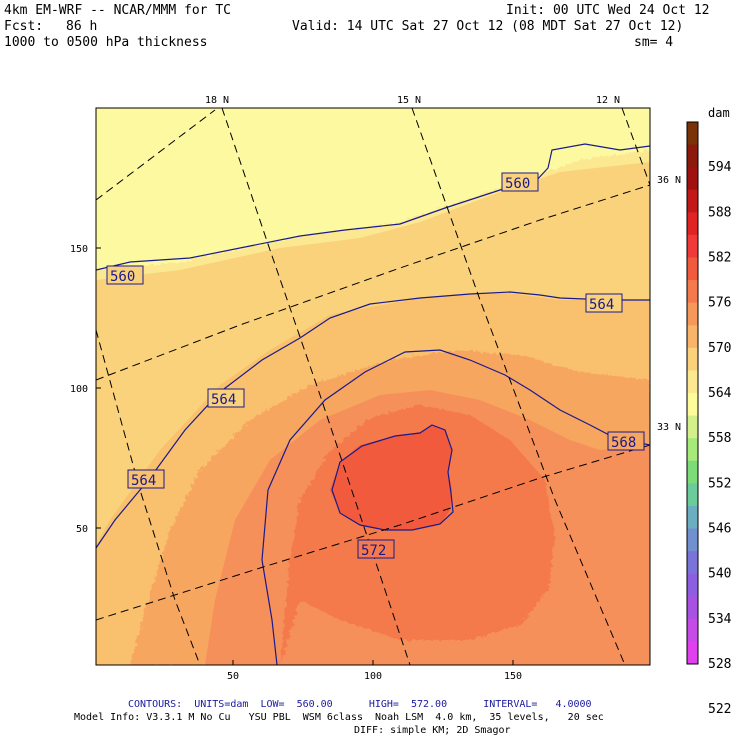  I want to click on colorbar-level-label: 540, so click(719, 574).